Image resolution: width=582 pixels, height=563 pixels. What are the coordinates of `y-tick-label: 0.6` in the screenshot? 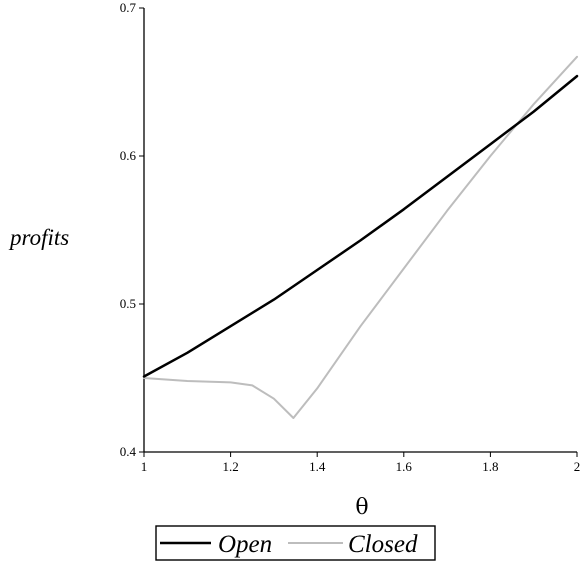 It's located at (128, 155).